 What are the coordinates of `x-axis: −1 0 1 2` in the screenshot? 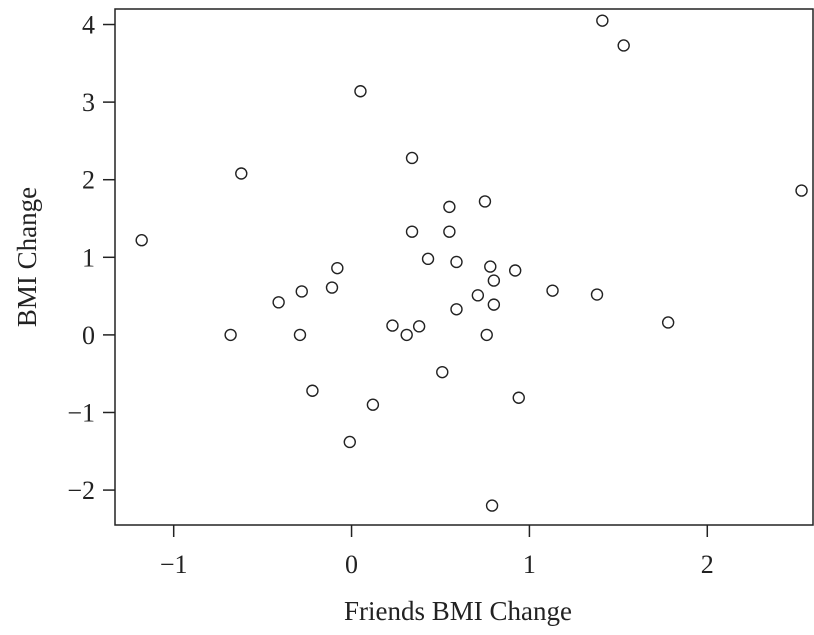 It's located at (437, 552).